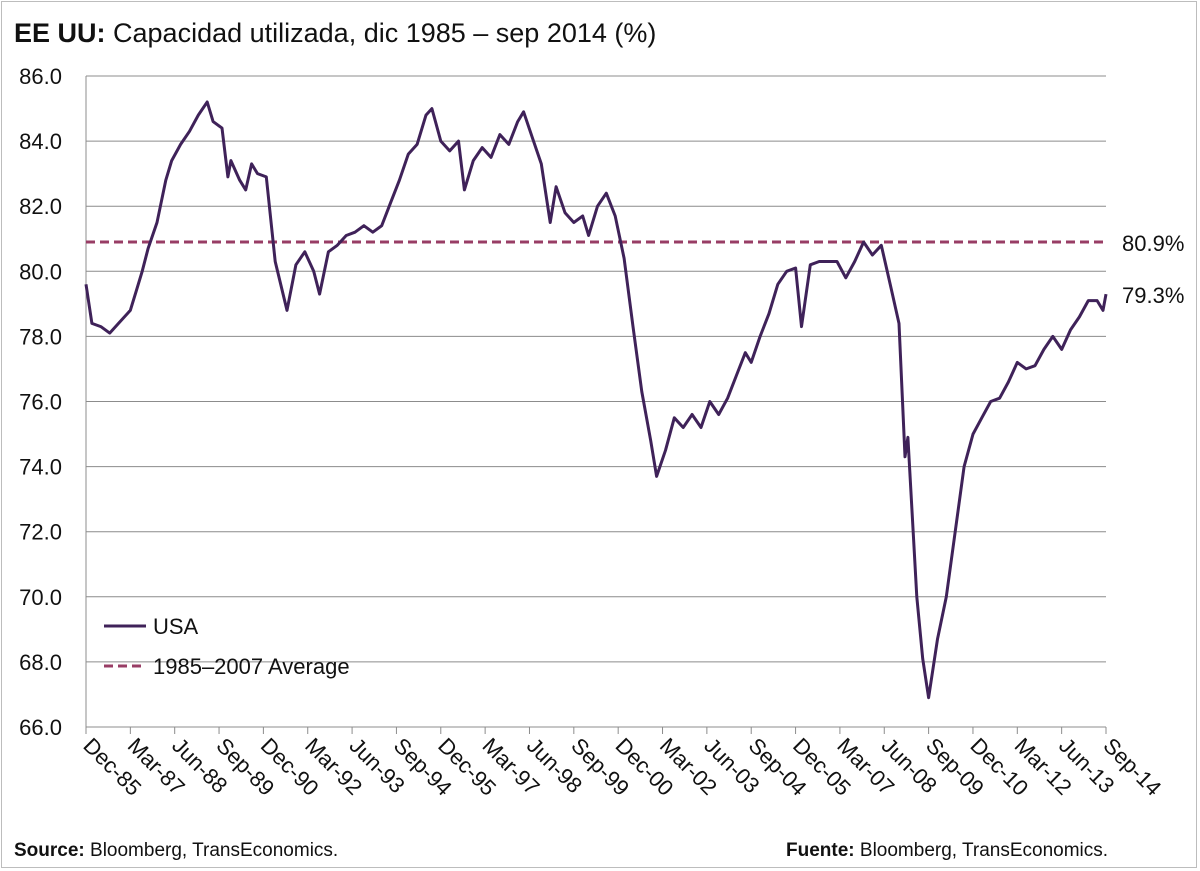 The height and width of the screenshot is (871, 1200). What do you see at coordinates (1153, 295) in the screenshot?
I see `value-annotation: 79.3%` at bounding box center [1153, 295].